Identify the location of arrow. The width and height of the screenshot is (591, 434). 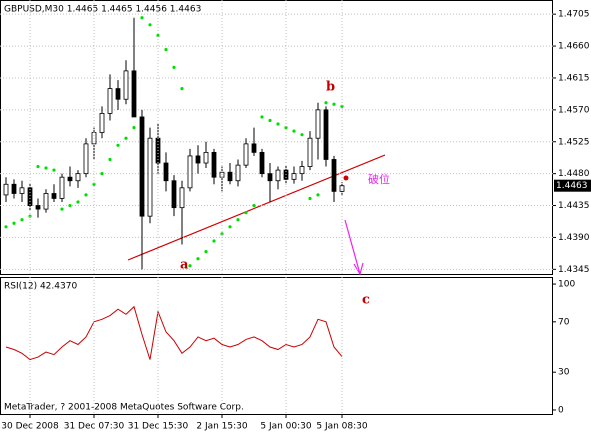
(352, 247).